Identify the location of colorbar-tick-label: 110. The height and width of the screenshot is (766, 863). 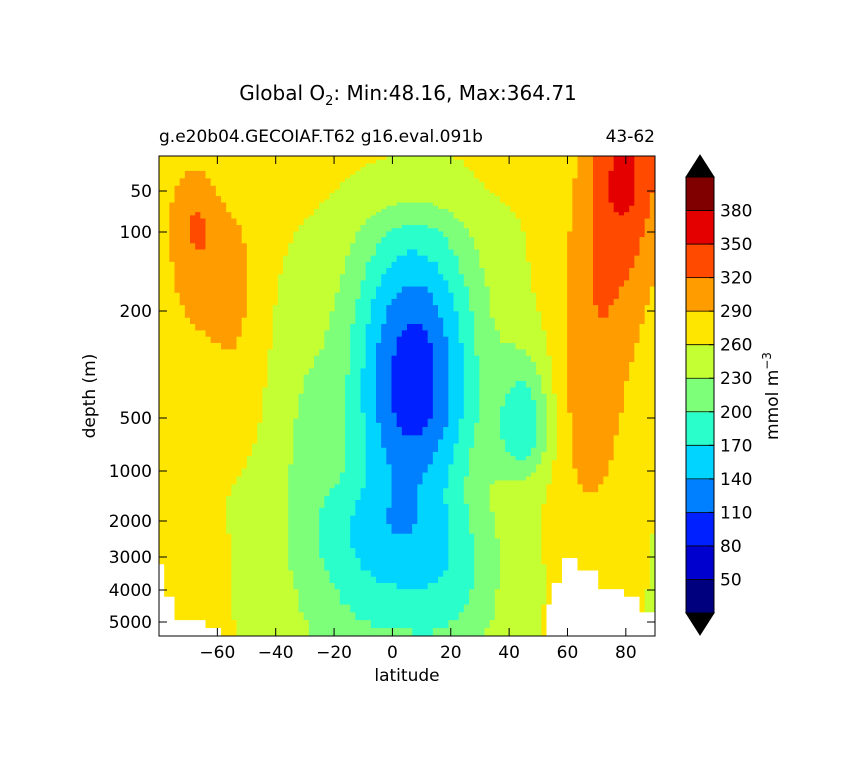
(736, 513).